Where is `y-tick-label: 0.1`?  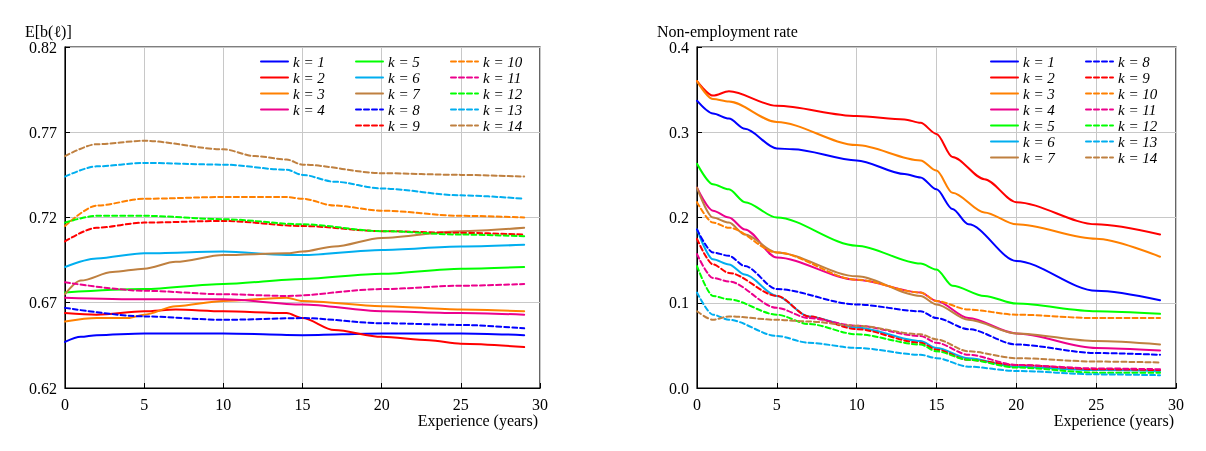
y-tick-label: 0.1 is located at coordinates (679, 303).